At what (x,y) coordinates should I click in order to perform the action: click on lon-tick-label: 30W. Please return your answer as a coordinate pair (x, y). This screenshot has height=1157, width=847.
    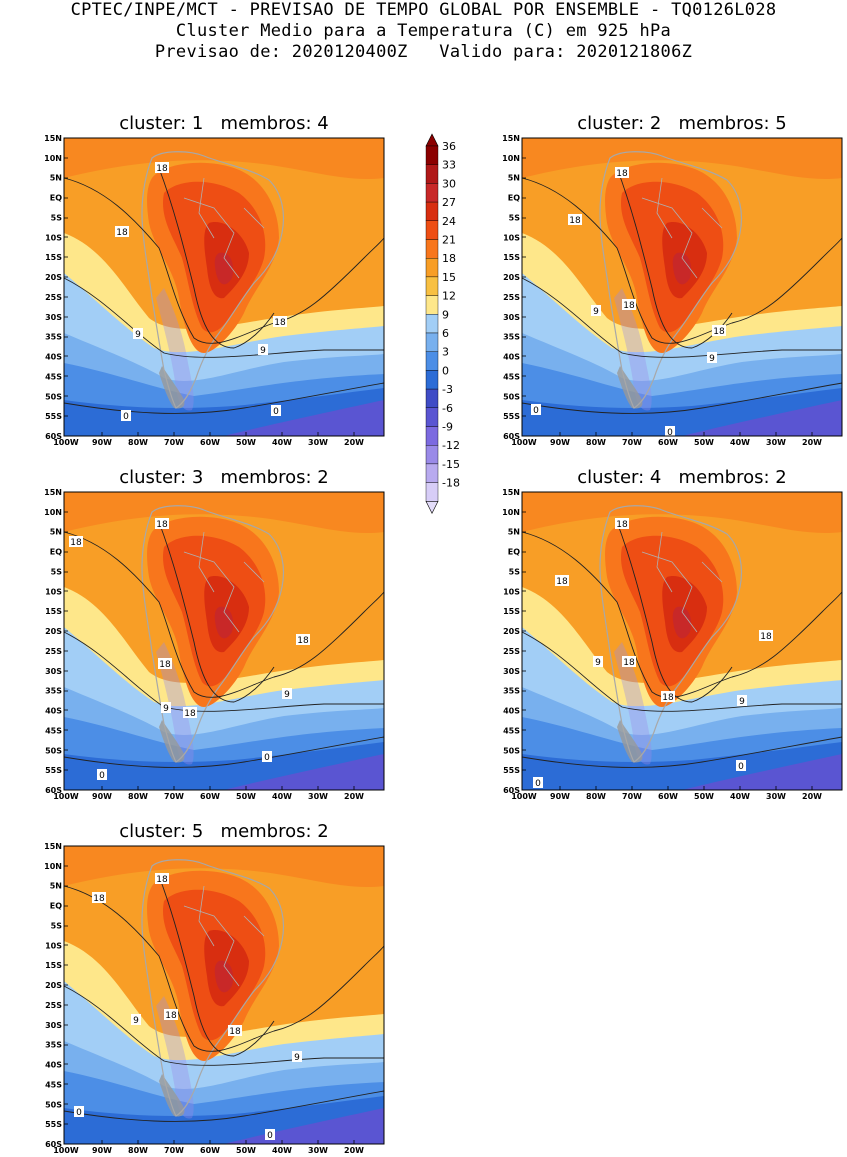
    Looking at the image, I should click on (318, 796).